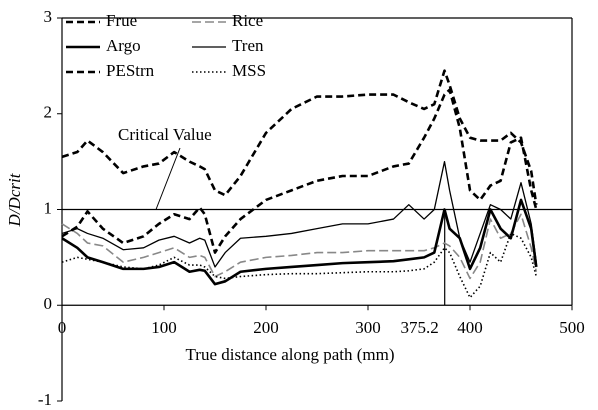  I want to click on y-tick-label: -1, so click(45, 397).